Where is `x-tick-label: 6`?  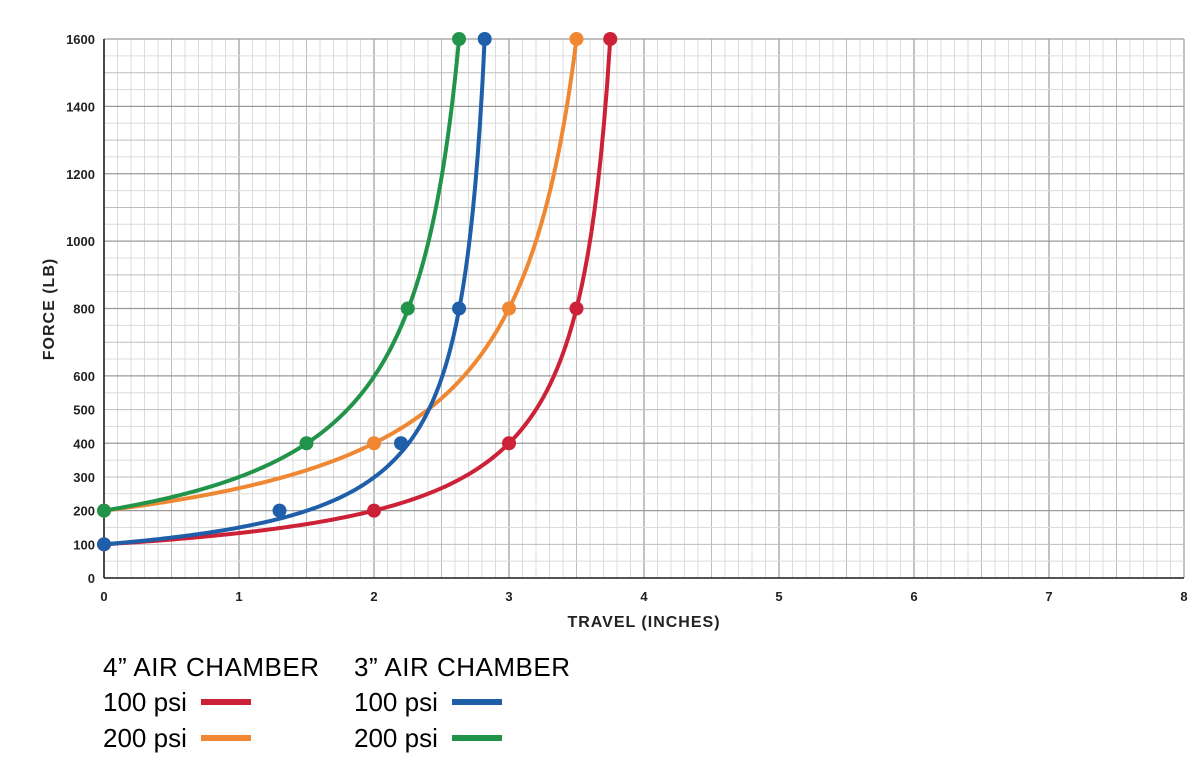 x-tick-label: 6 is located at coordinates (913, 596).